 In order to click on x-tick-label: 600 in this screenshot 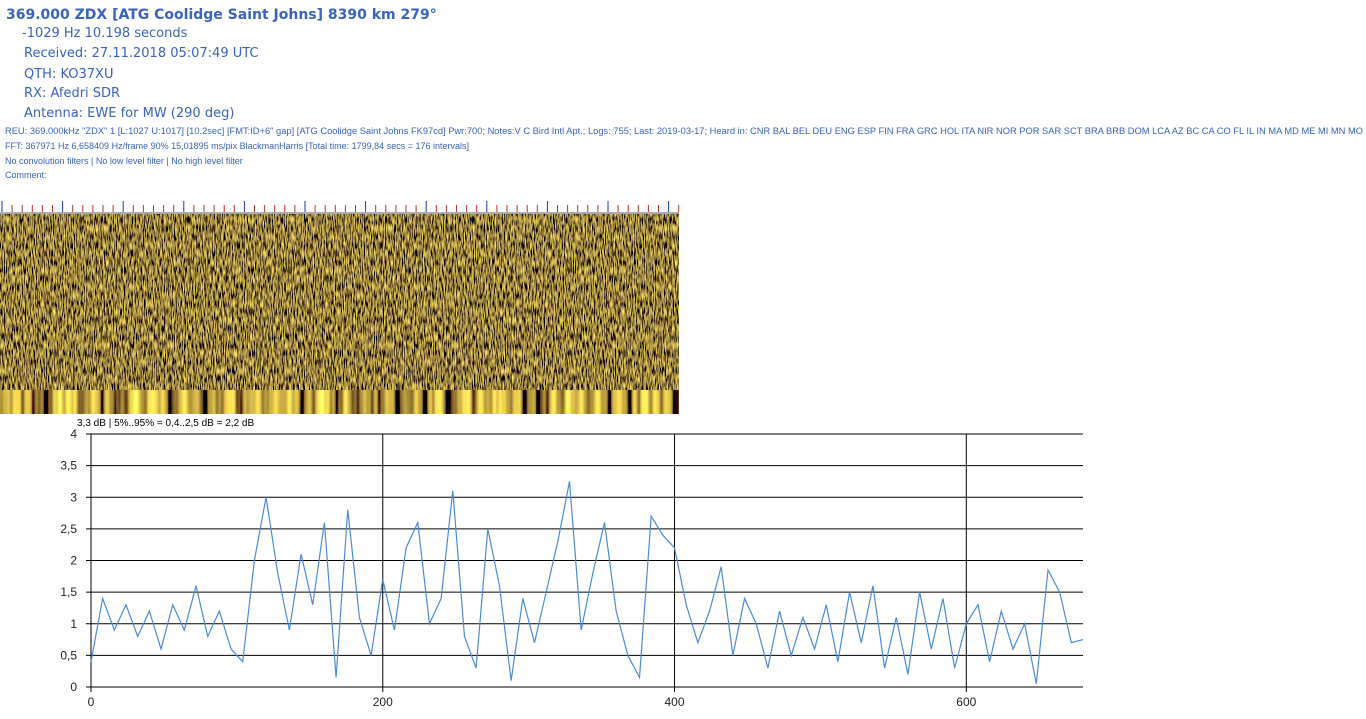, I will do `click(966, 702)`.